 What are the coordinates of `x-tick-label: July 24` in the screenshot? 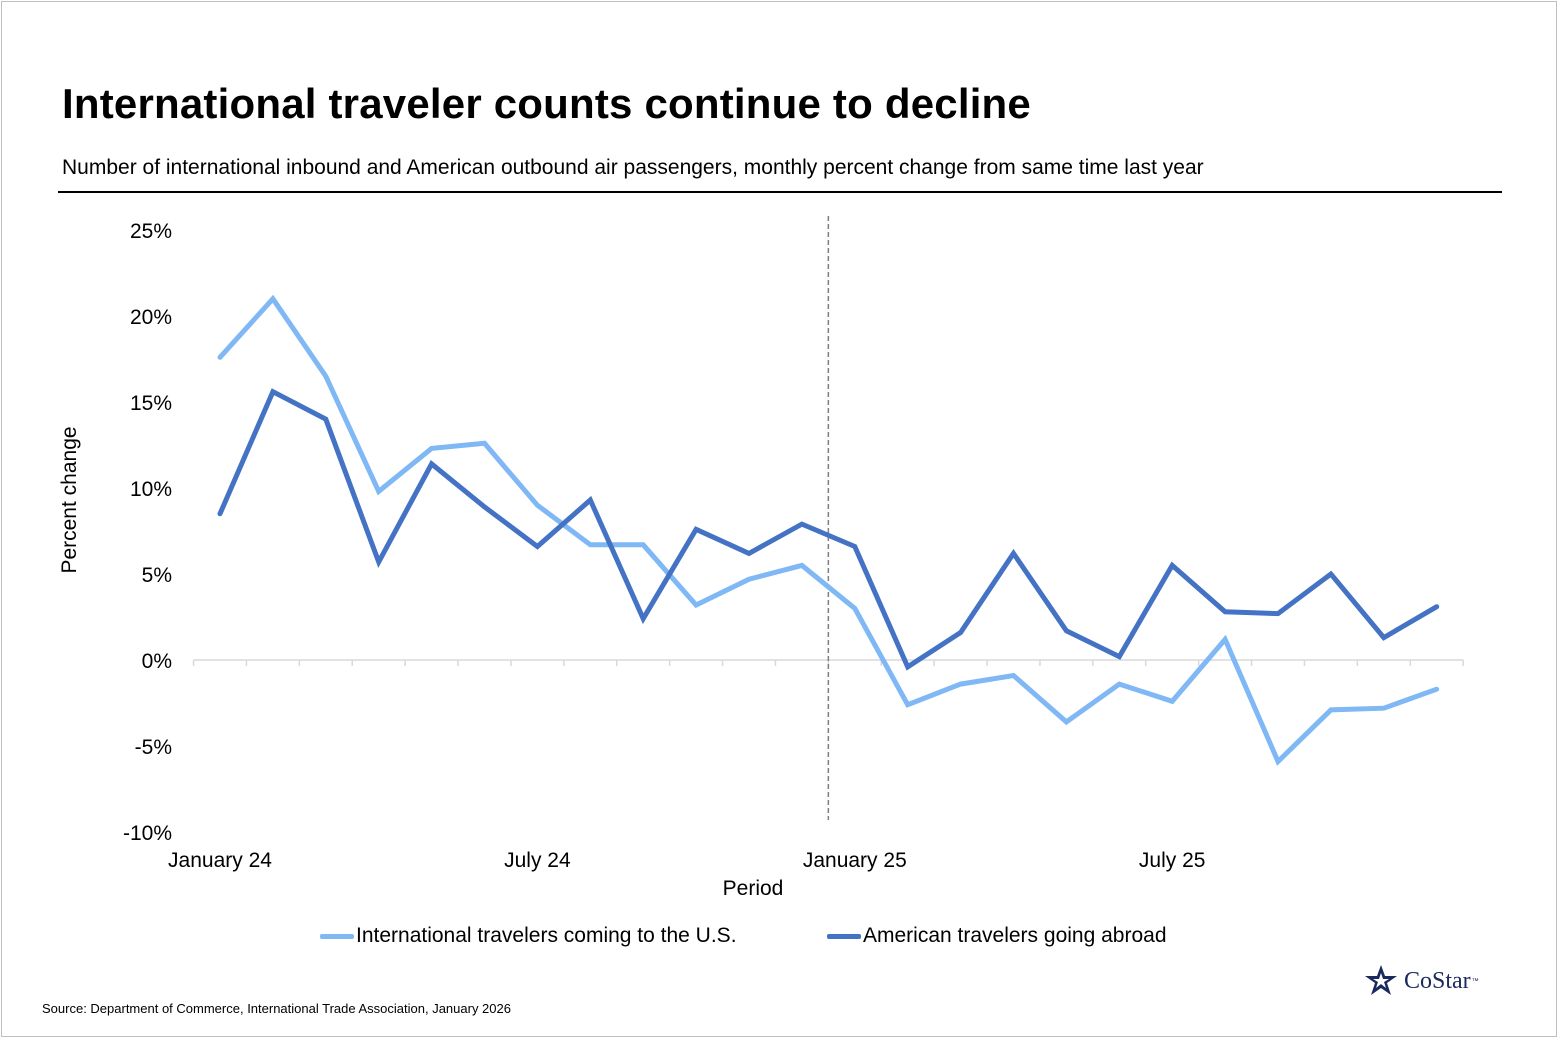 It's located at (537, 860).